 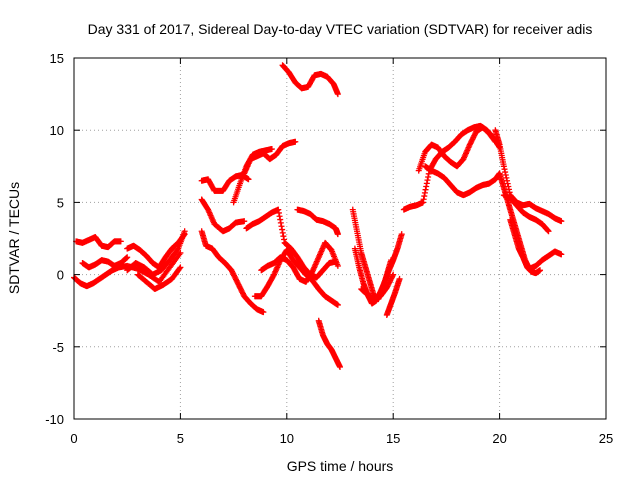 I want to click on series-s20, so click(x=377, y=287).